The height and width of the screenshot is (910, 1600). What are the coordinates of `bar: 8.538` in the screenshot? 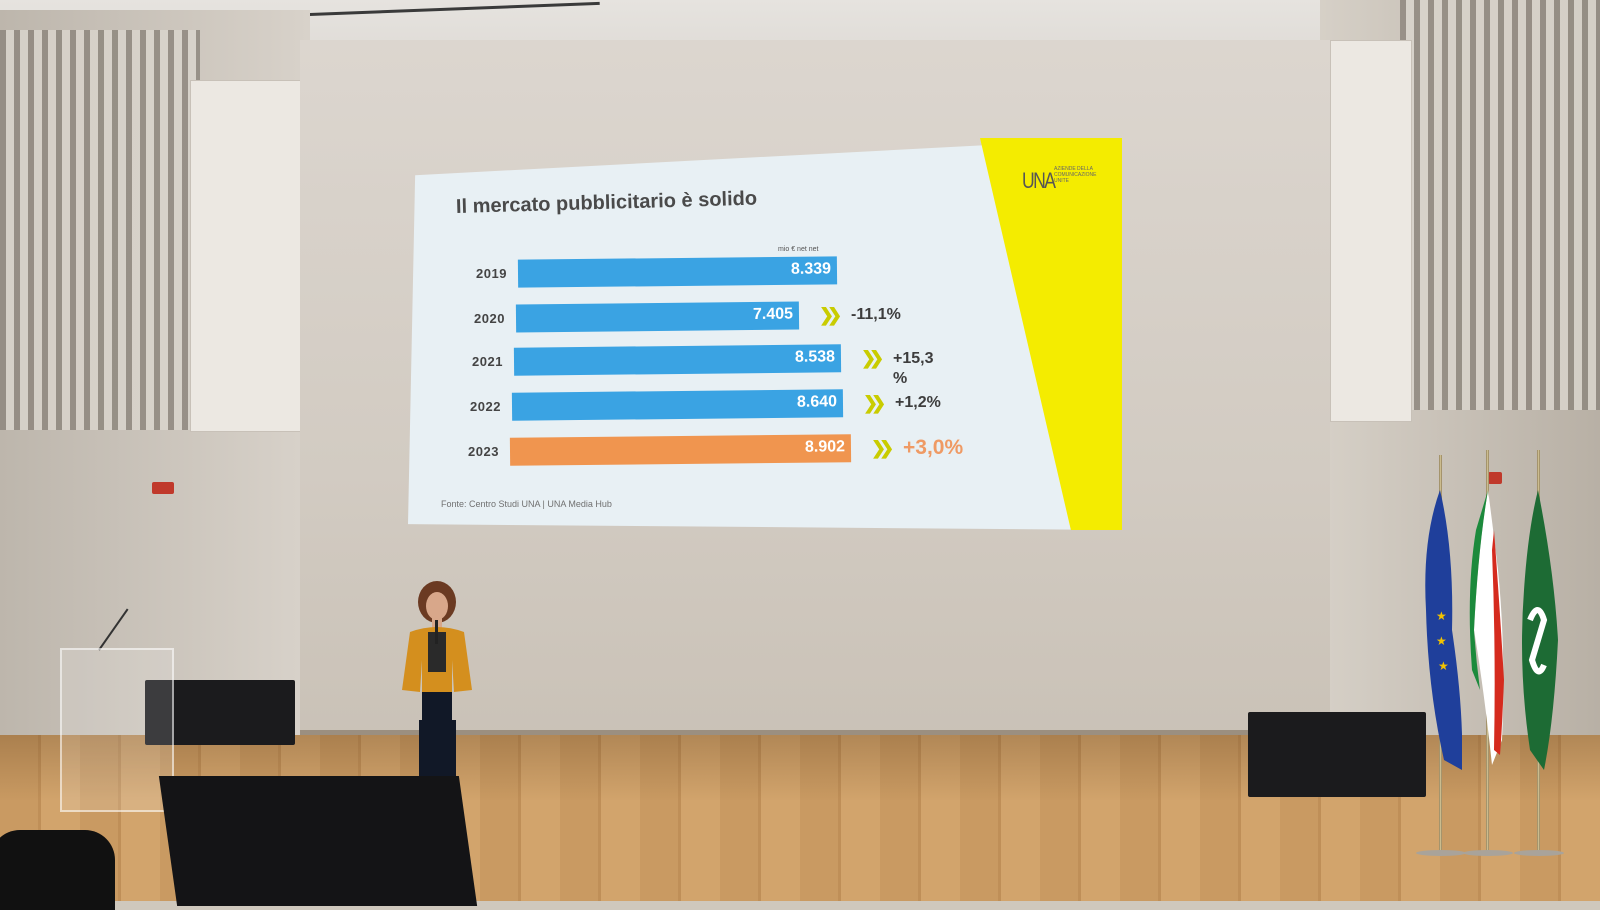 It's located at (677, 360).